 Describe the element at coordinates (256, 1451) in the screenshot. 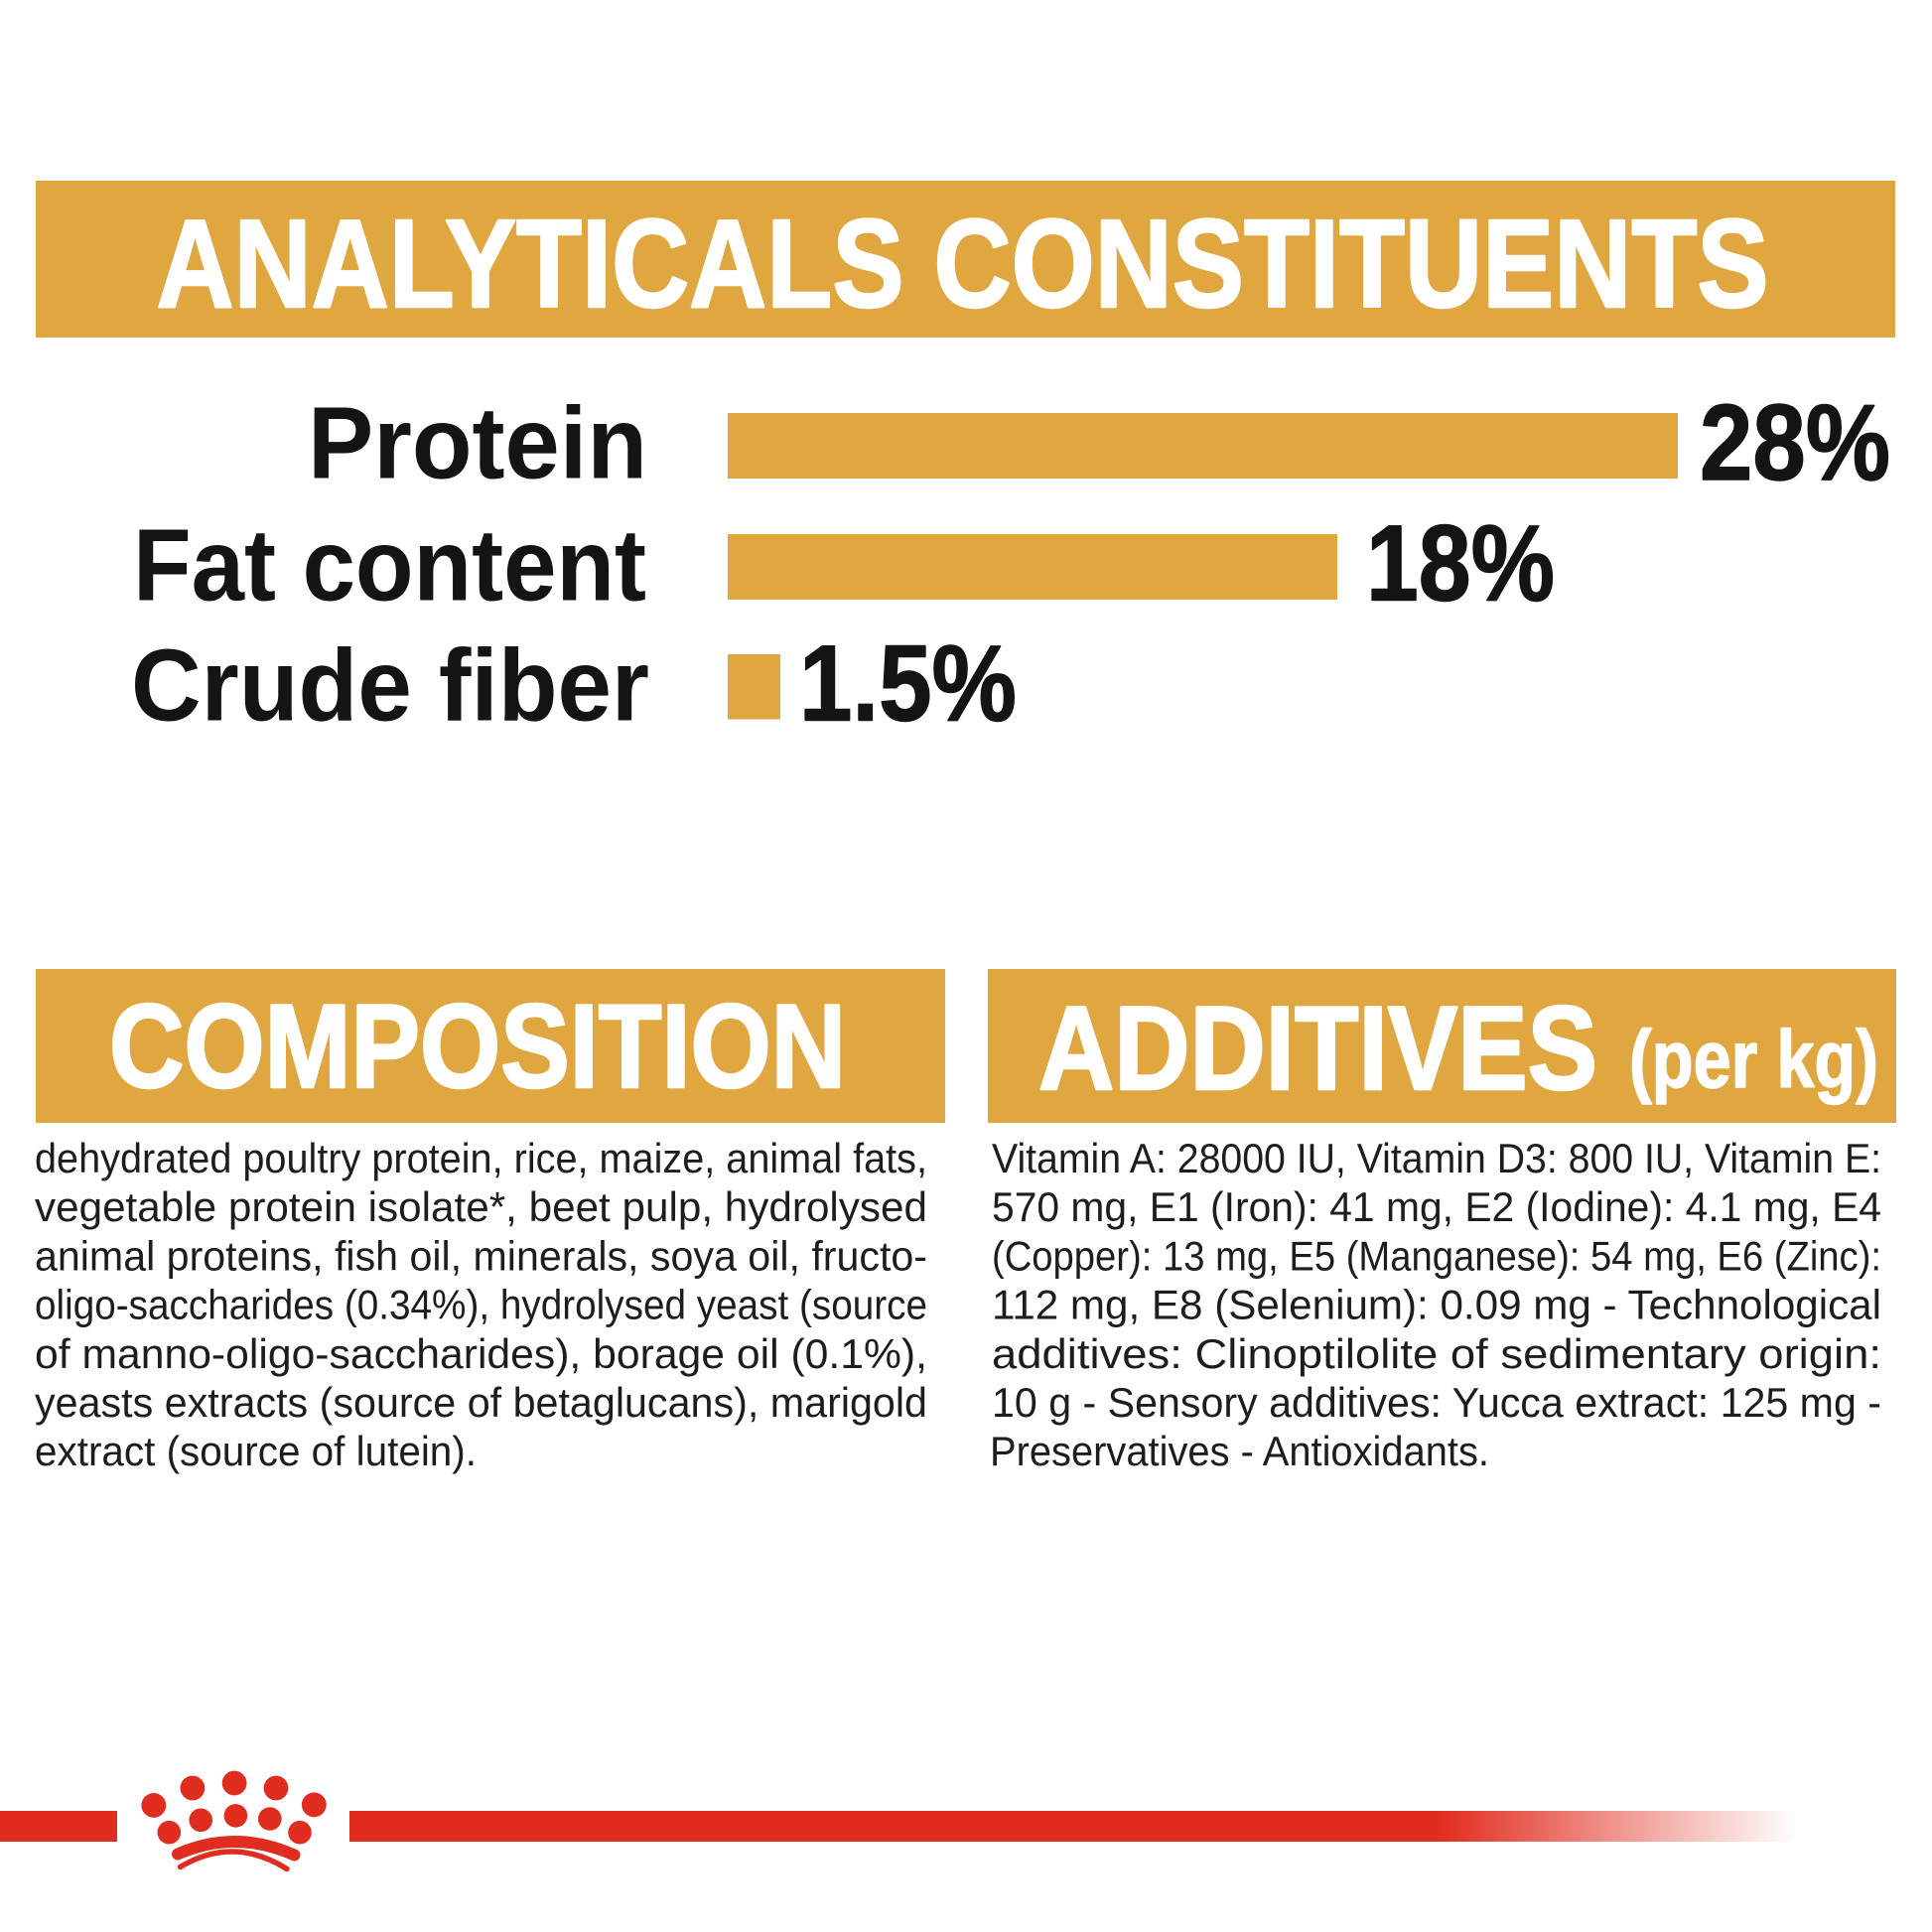

I see `svg-text: extract (source of lutein).` at that location.